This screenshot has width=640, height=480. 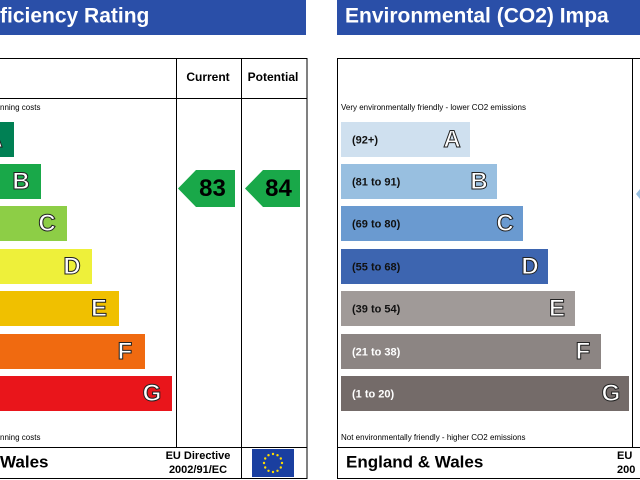 What do you see at coordinates (207, 77) in the screenshot?
I see `column-header: Current` at bounding box center [207, 77].